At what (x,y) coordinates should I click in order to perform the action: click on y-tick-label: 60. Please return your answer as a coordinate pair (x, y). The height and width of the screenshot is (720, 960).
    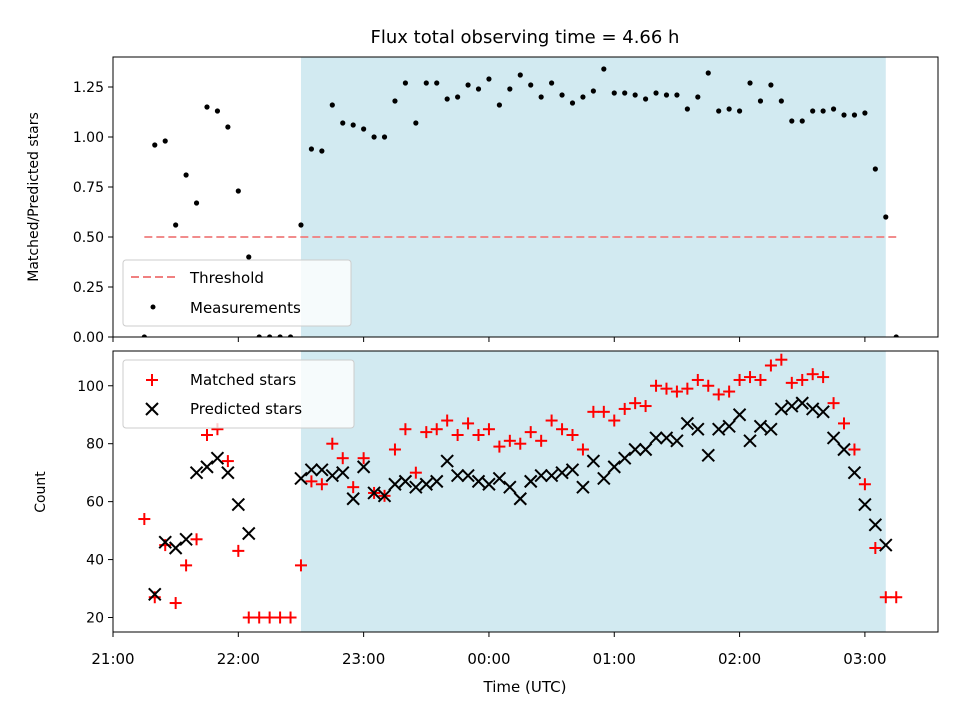
    Looking at the image, I should click on (95, 503).